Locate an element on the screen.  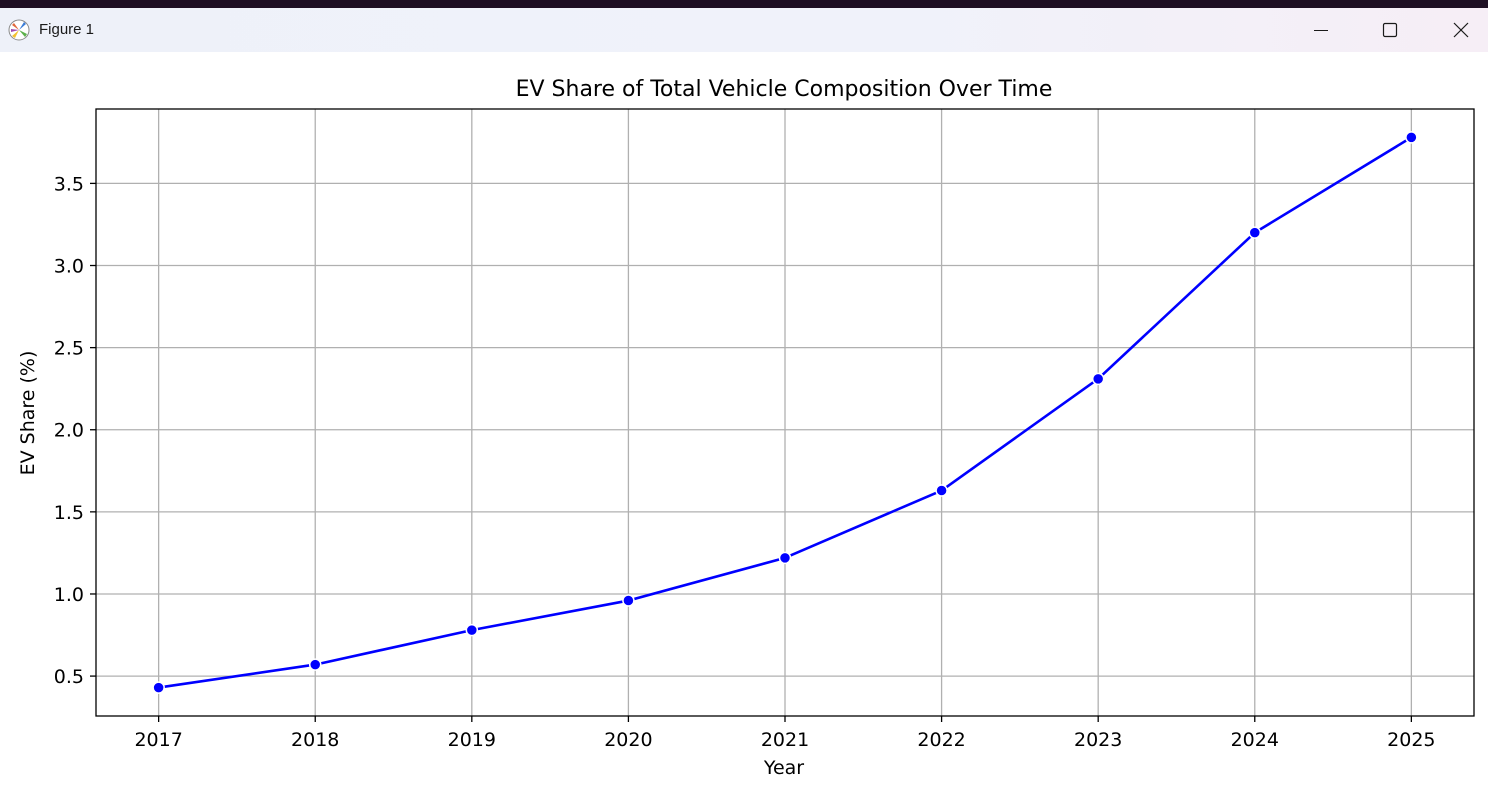
x-tick-label: 2017 is located at coordinates (158, 740).